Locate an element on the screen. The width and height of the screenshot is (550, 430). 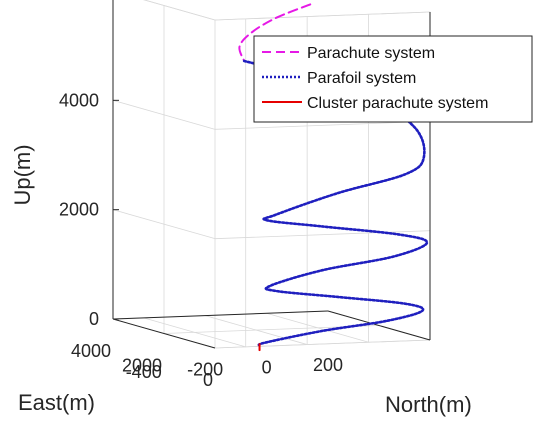
x-axis-line is located at coordinates (220, 315).